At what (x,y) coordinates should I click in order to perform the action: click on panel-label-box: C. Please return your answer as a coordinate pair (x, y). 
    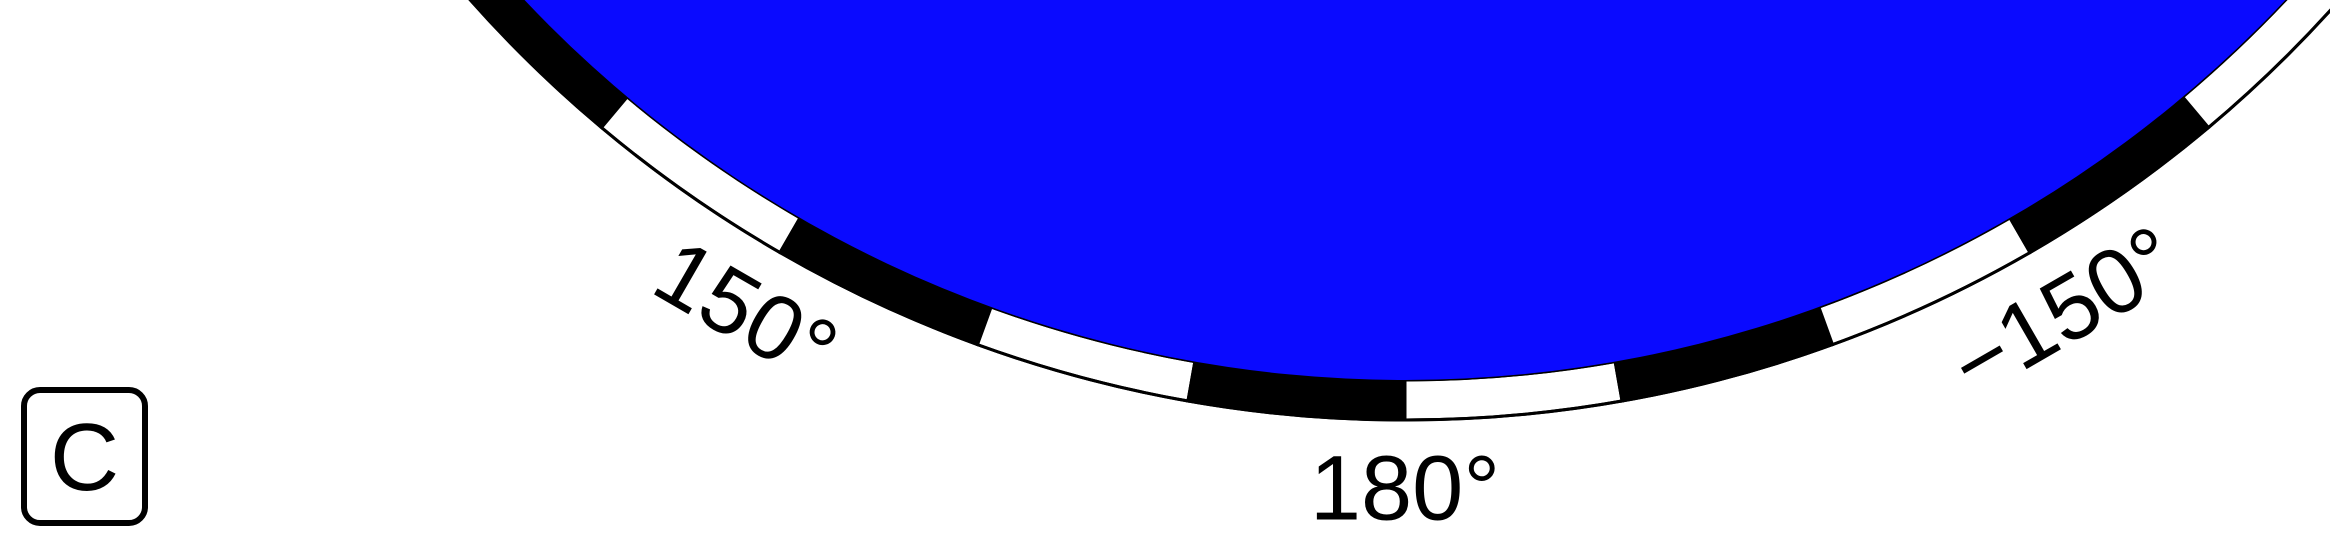
    Looking at the image, I should click on (84, 456).